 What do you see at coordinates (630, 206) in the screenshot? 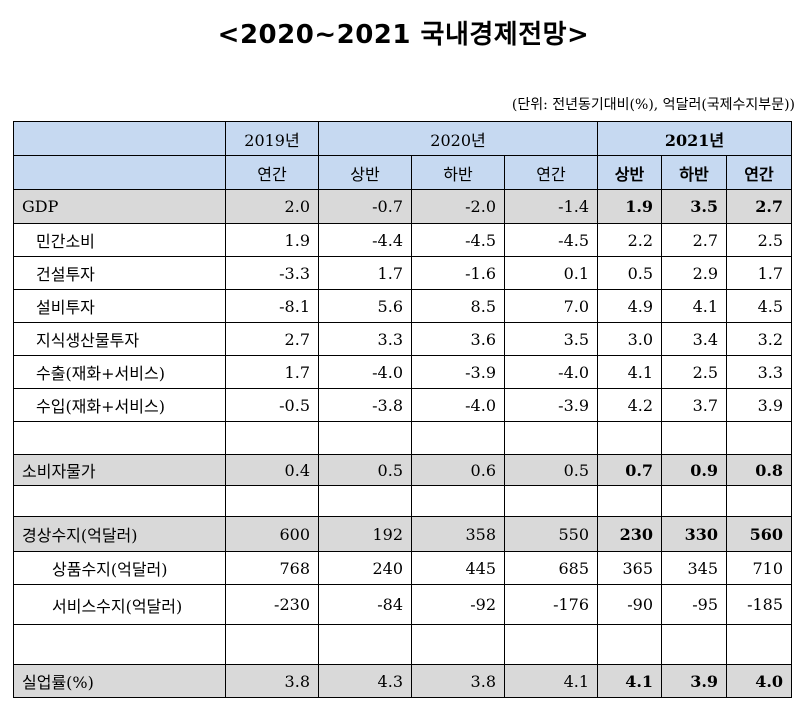
I see `cell: 1.9` at bounding box center [630, 206].